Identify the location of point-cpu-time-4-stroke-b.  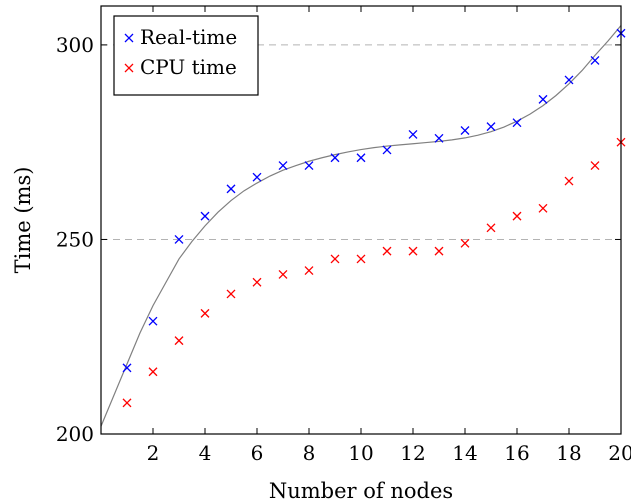
(205, 313).